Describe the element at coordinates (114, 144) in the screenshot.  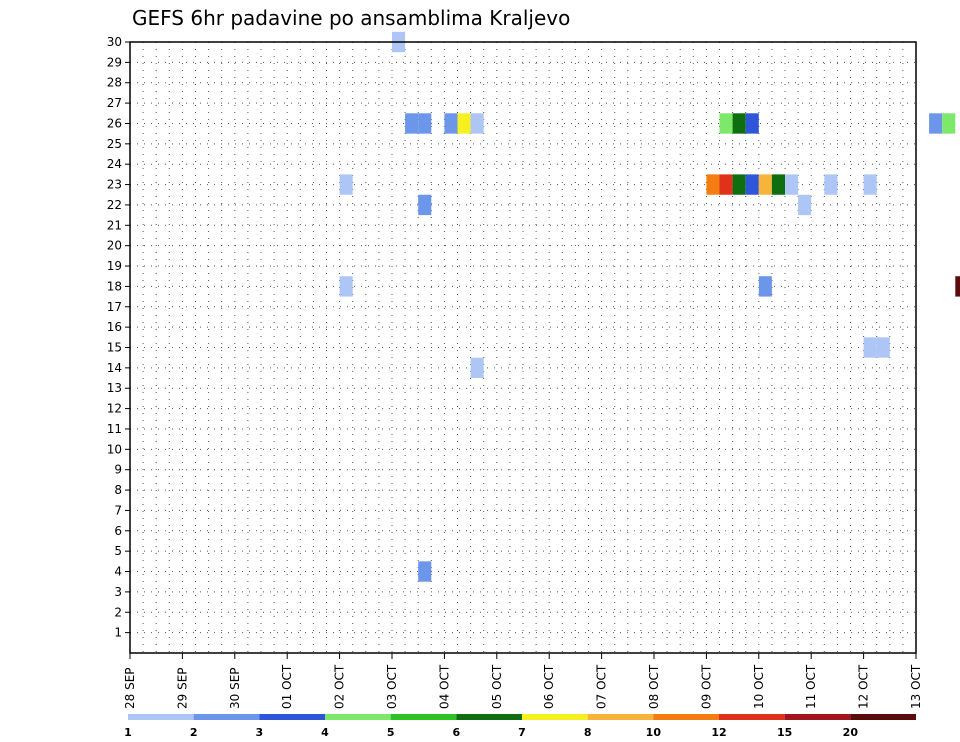
I see `y-tick-label: 25` at that location.